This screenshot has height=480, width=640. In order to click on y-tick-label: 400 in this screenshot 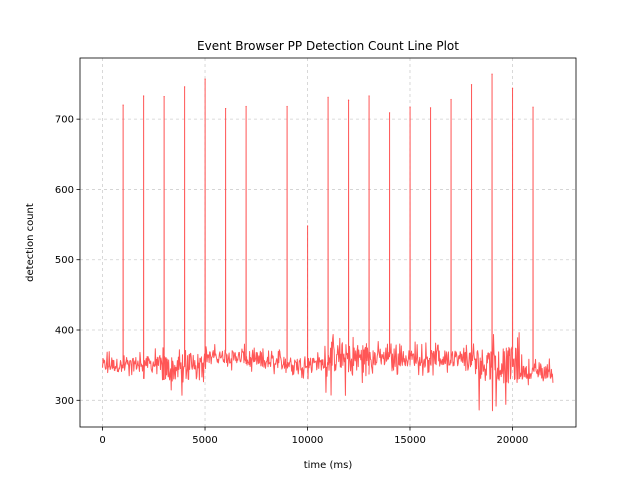, I will do `click(64, 331)`.